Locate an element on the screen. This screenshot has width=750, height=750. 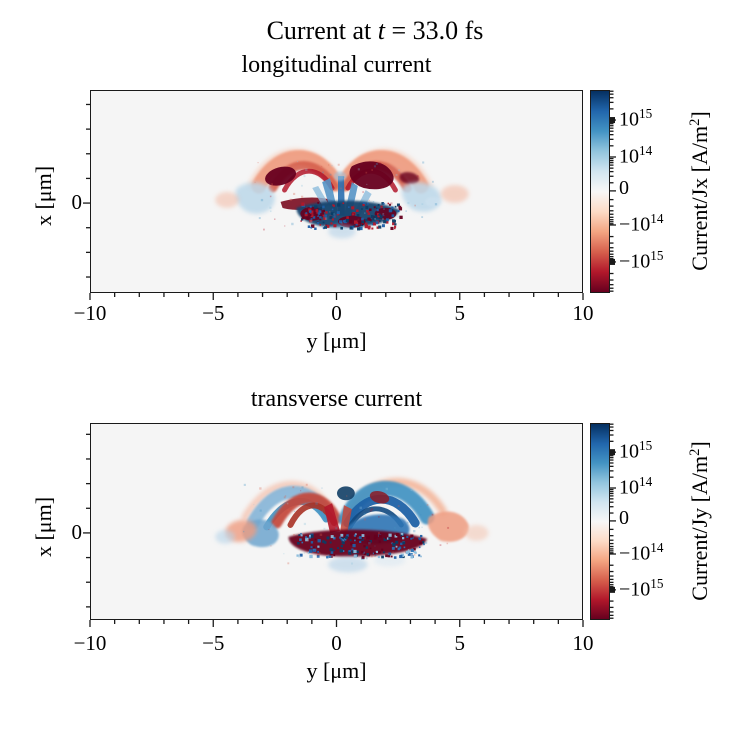
figure-title: Current at t = 33.0 fs is located at coordinates (375, 31).